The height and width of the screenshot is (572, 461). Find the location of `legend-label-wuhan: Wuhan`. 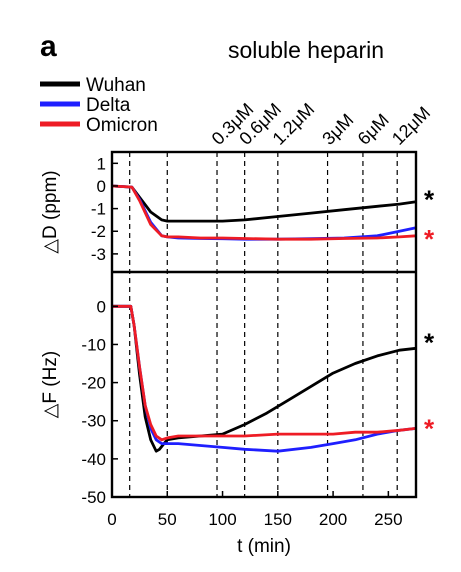

legend-label-wuhan: Wuhan is located at coordinates (116, 85).